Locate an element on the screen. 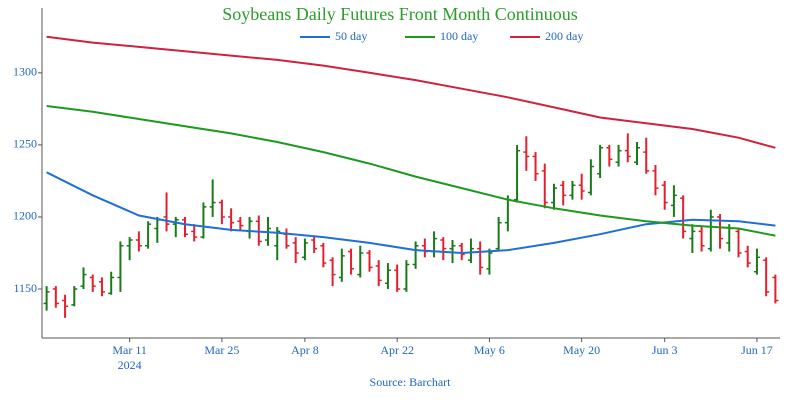 This screenshot has height=400, width=800. legend-label: 100 day is located at coordinates (459, 36).